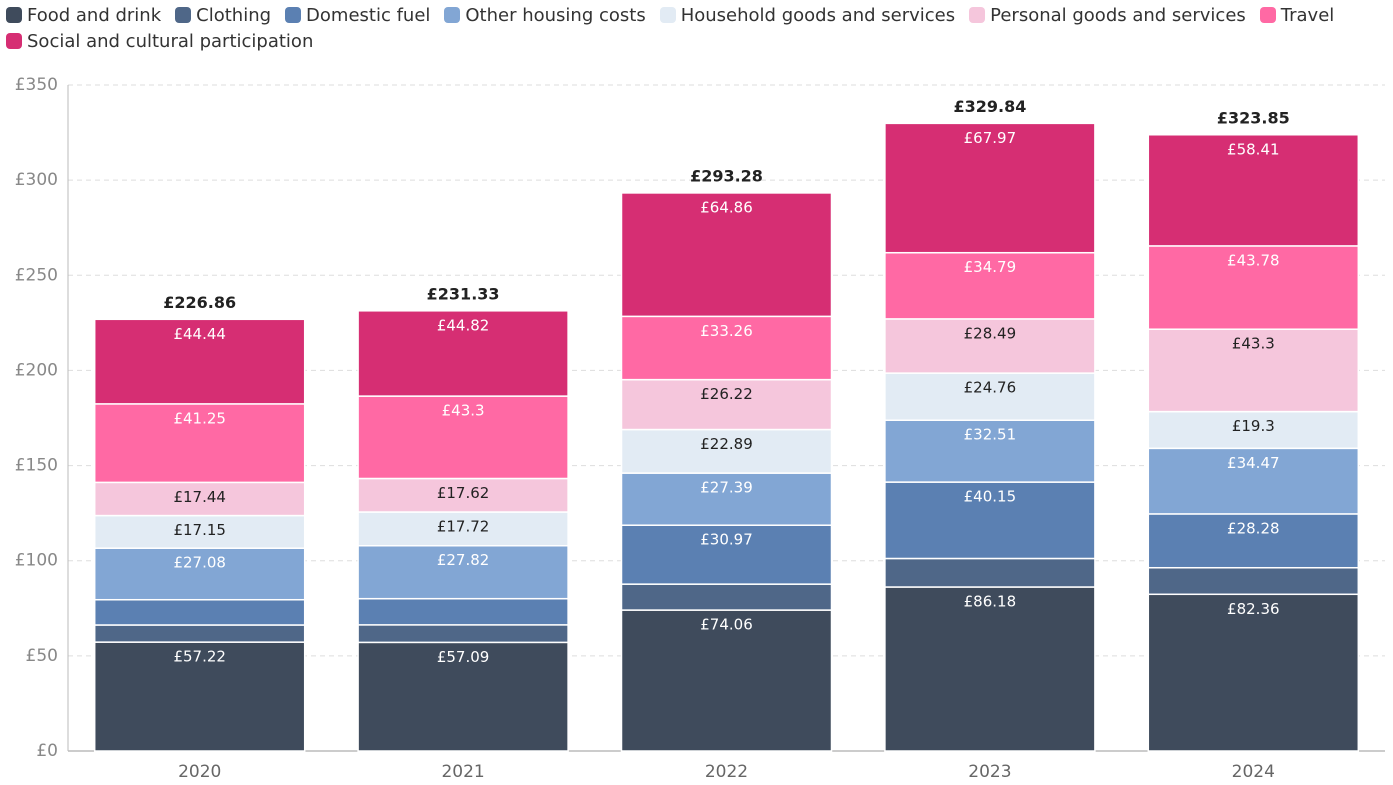  I want to click on x-tick-label: 2023, so click(989, 772).